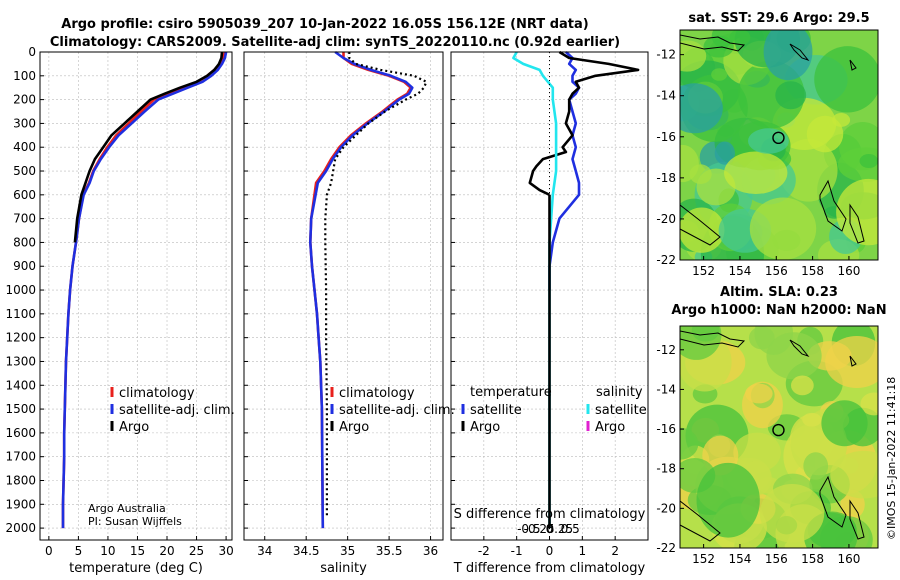 Image resolution: width=900 pixels, height=580 pixels. Describe the element at coordinates (583, 551) in the screenshot. I see `x-tick-label: 1` at that location.